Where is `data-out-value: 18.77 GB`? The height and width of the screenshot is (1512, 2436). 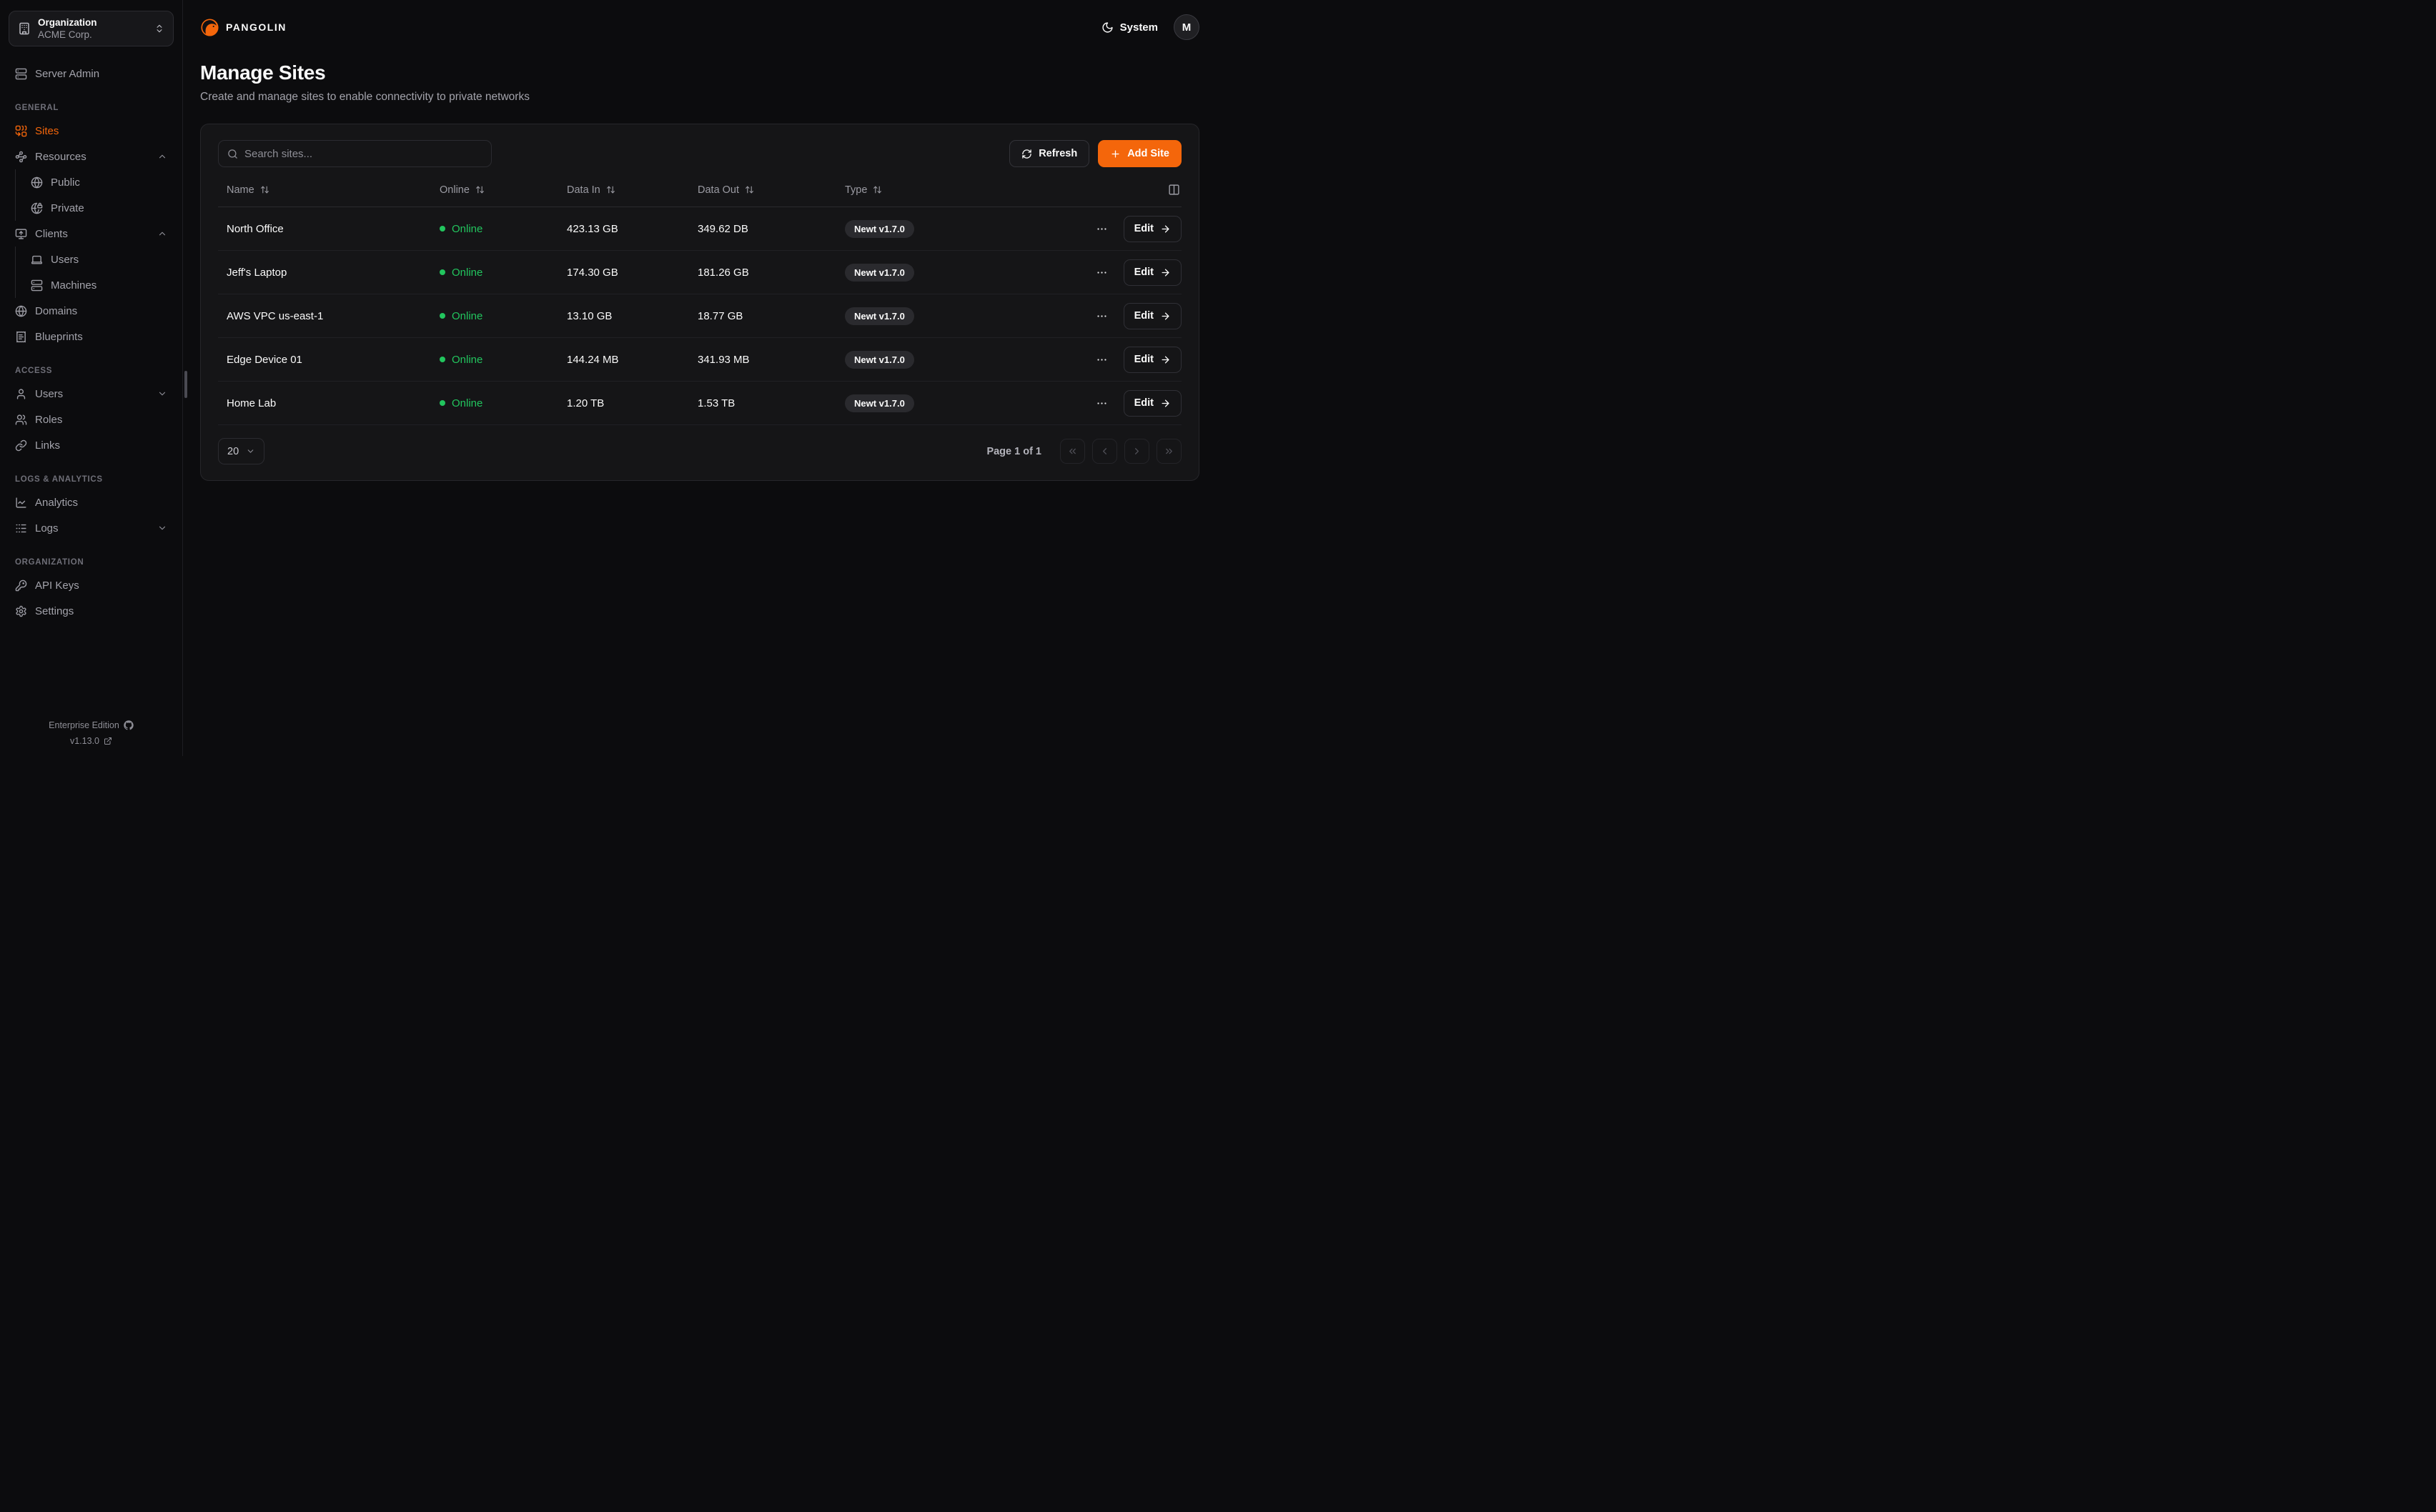 data-out-value: 18.77 GB is located at coordinates (721, 316).